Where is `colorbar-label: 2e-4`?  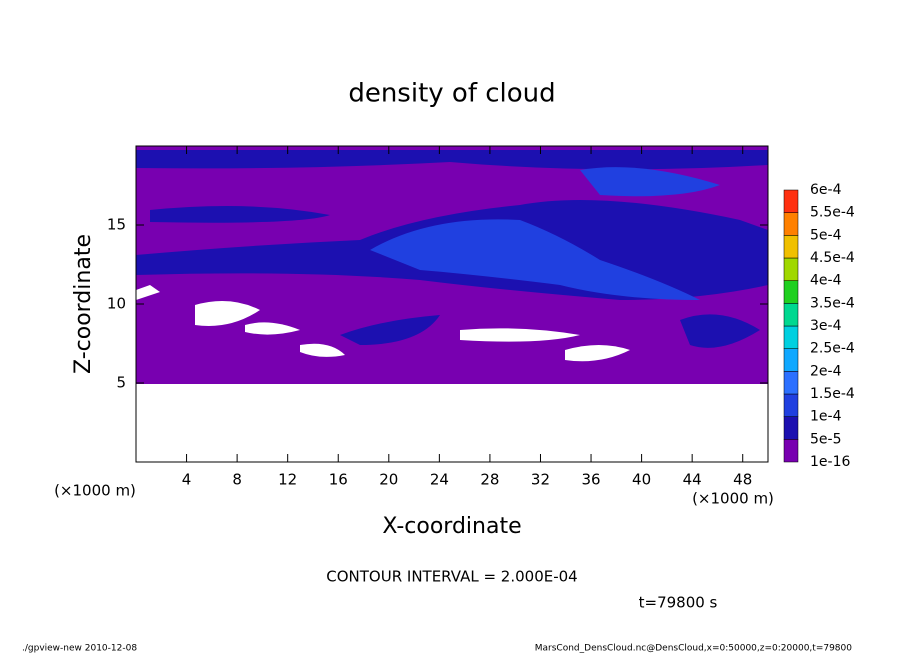 colorbar-label: 2e-4 is located at coordinates (826, 371).